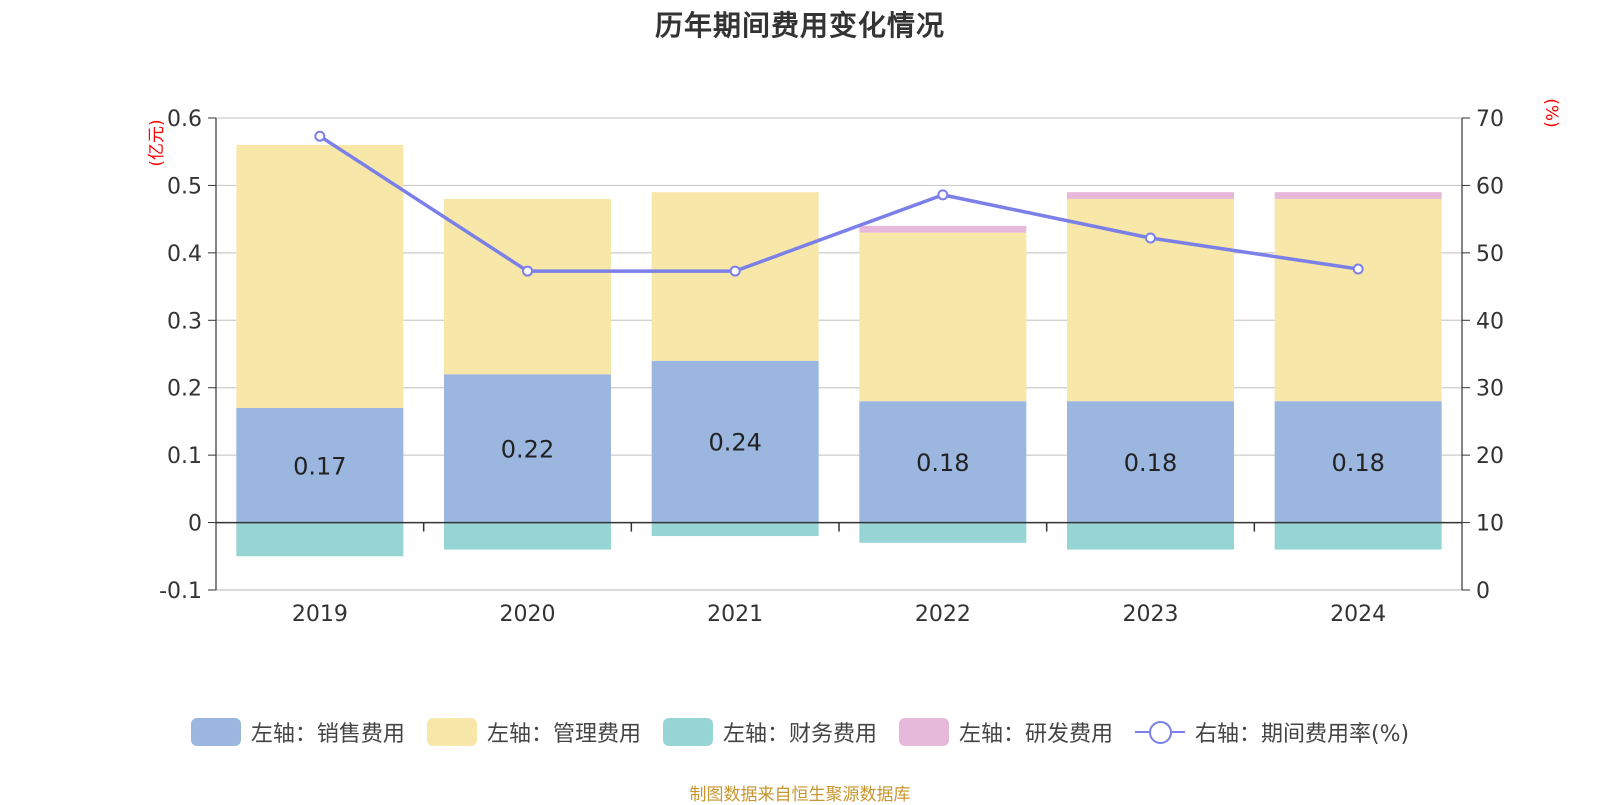 The width and height of the screenshot is (1600, 805). I want to click on left-axis-tick-label: 0.2, so click(184, 389).